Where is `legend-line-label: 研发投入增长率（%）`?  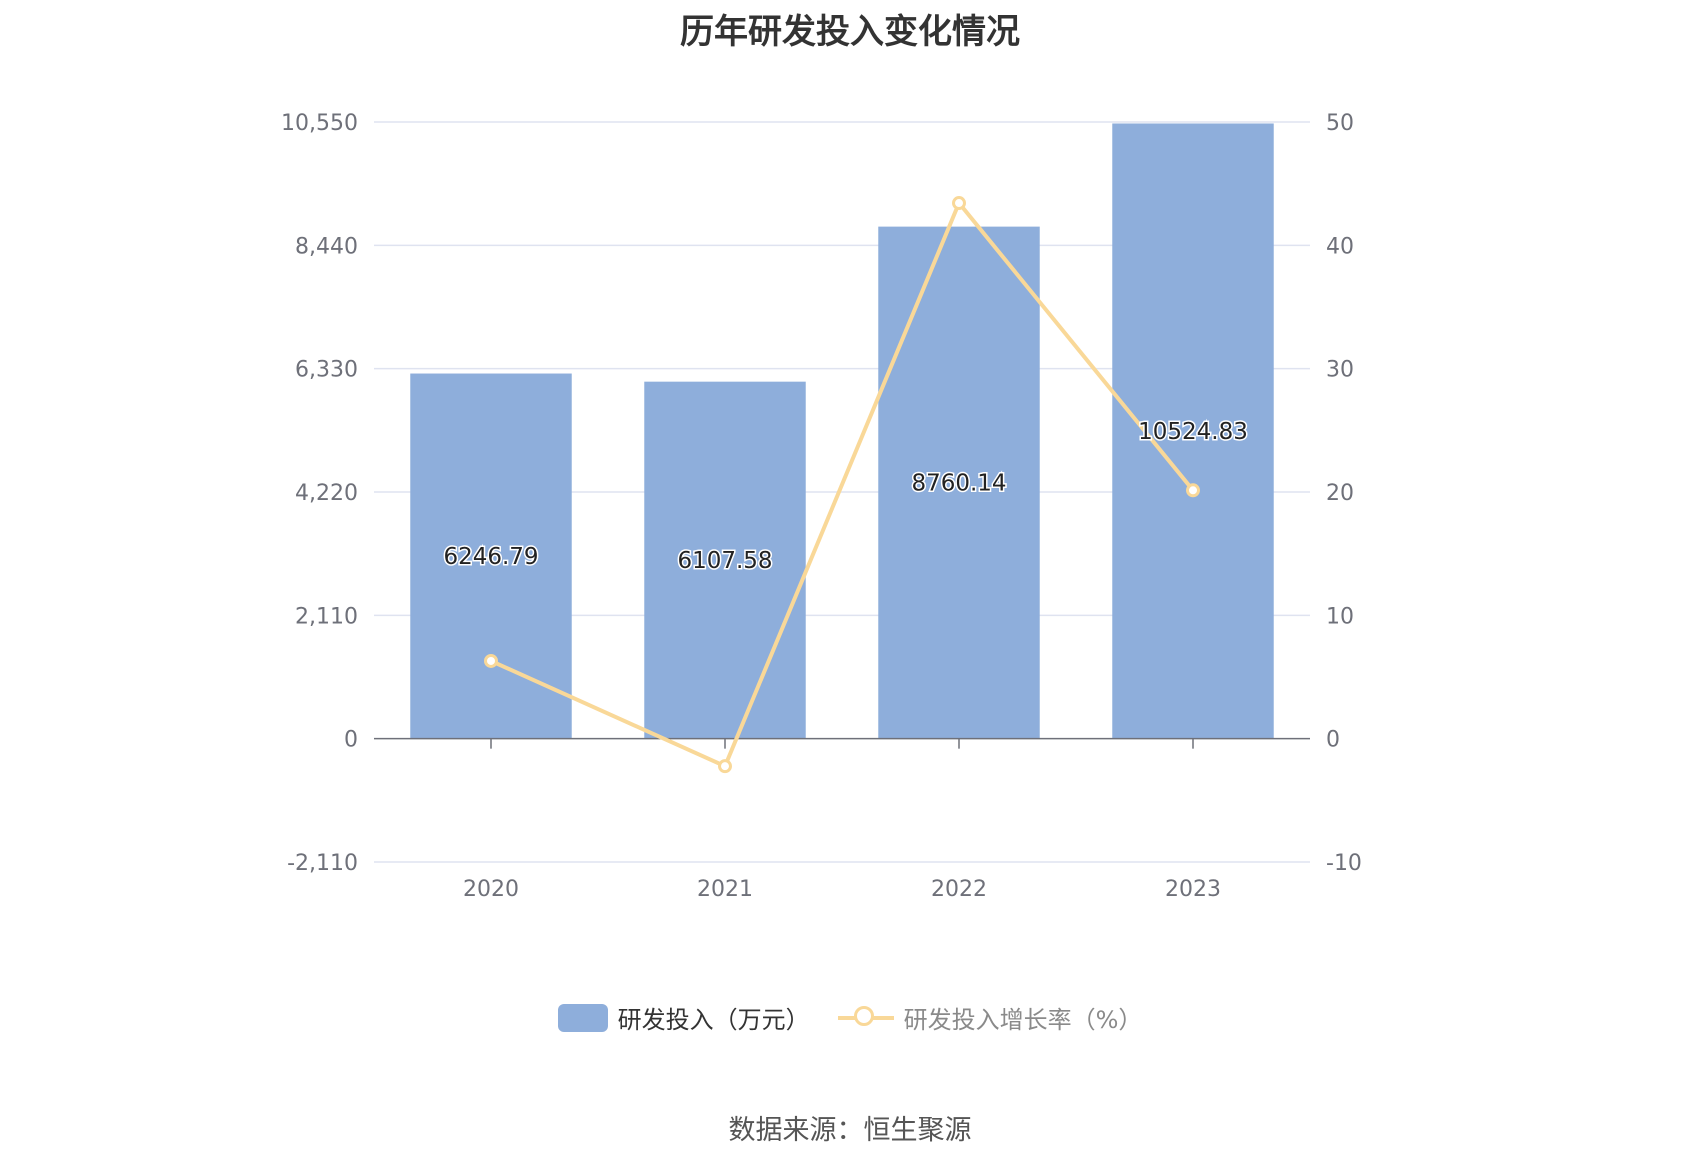
legend-line-label: 研发投入增长率（%） is located at coordinates (1023, 1020).